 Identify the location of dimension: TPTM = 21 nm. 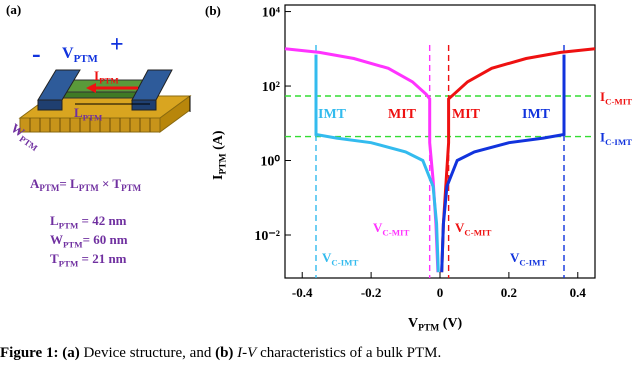
(88, 259).